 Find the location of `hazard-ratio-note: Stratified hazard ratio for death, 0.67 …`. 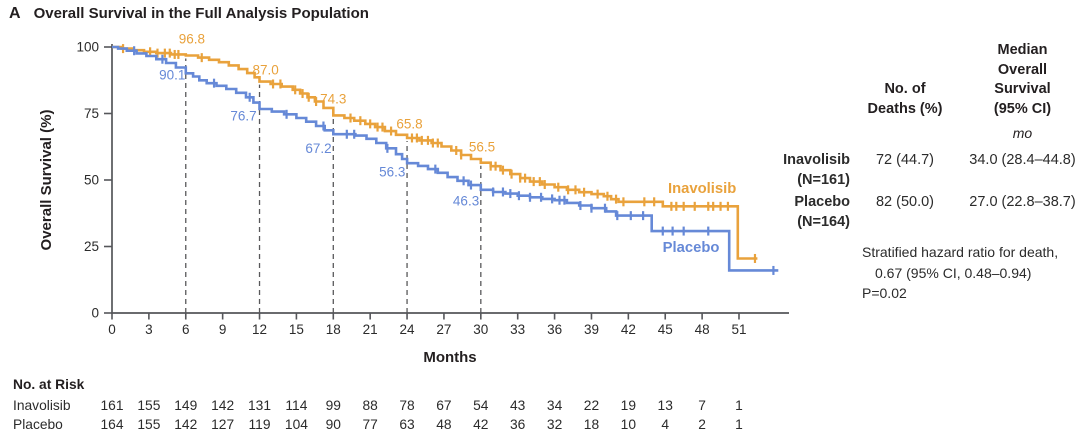

hazard-ratio-note: Stratified hazard ratio for death, 0.67 … is located at coordinates (971, 273).